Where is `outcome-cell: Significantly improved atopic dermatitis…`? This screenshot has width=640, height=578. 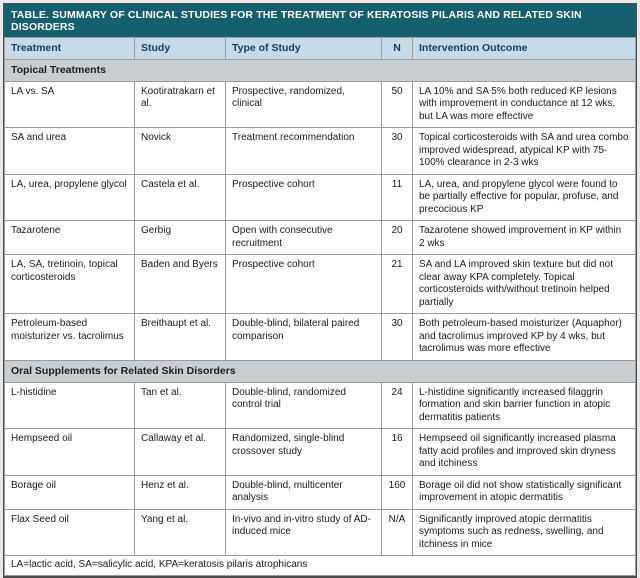 outcome-cell: Significantly improved atopic dermatitis… is located at coordinates (524, 532).